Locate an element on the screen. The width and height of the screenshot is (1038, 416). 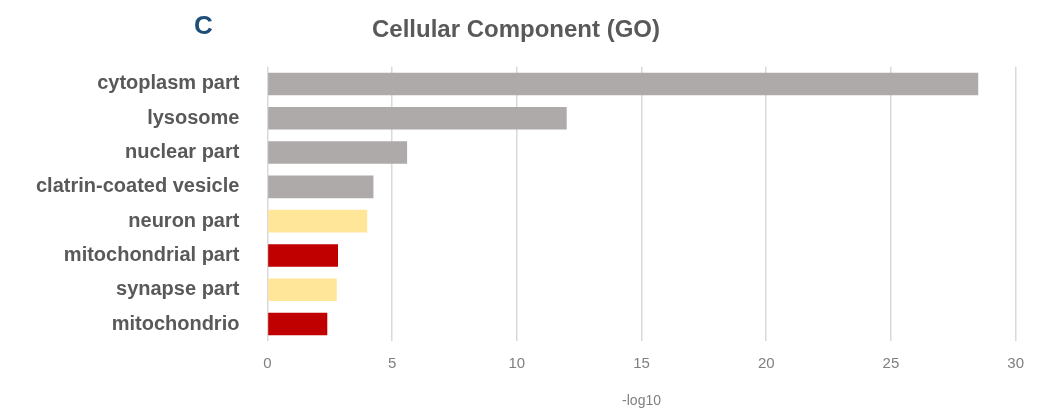
y-tick-label: lysosome is located at coordinates (193, 116).